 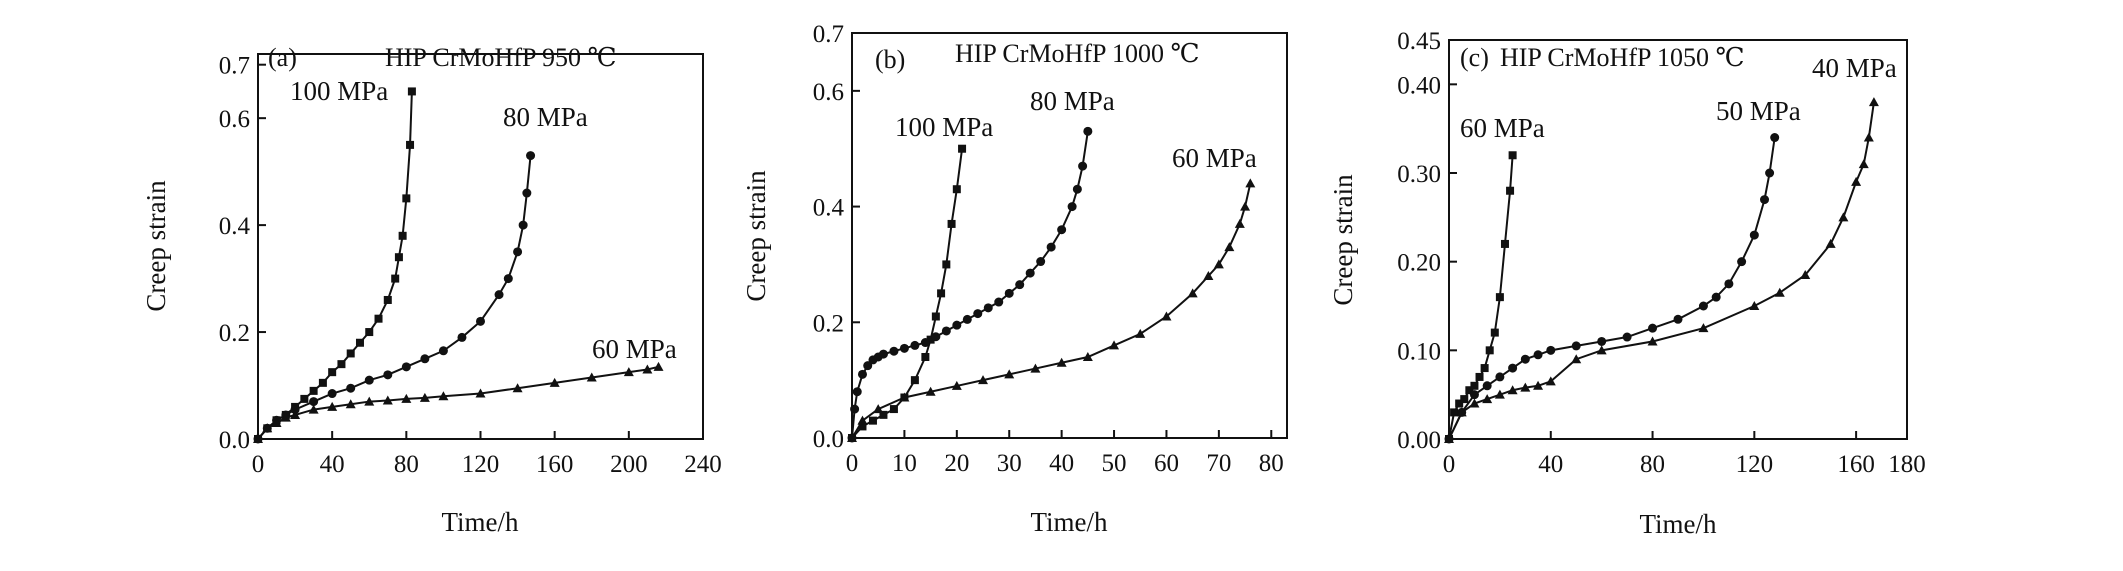 What do you see at coordinates (904, 463) in the screenshot?
I see `x-tick-label: 10` at bounding box center [904, 463].